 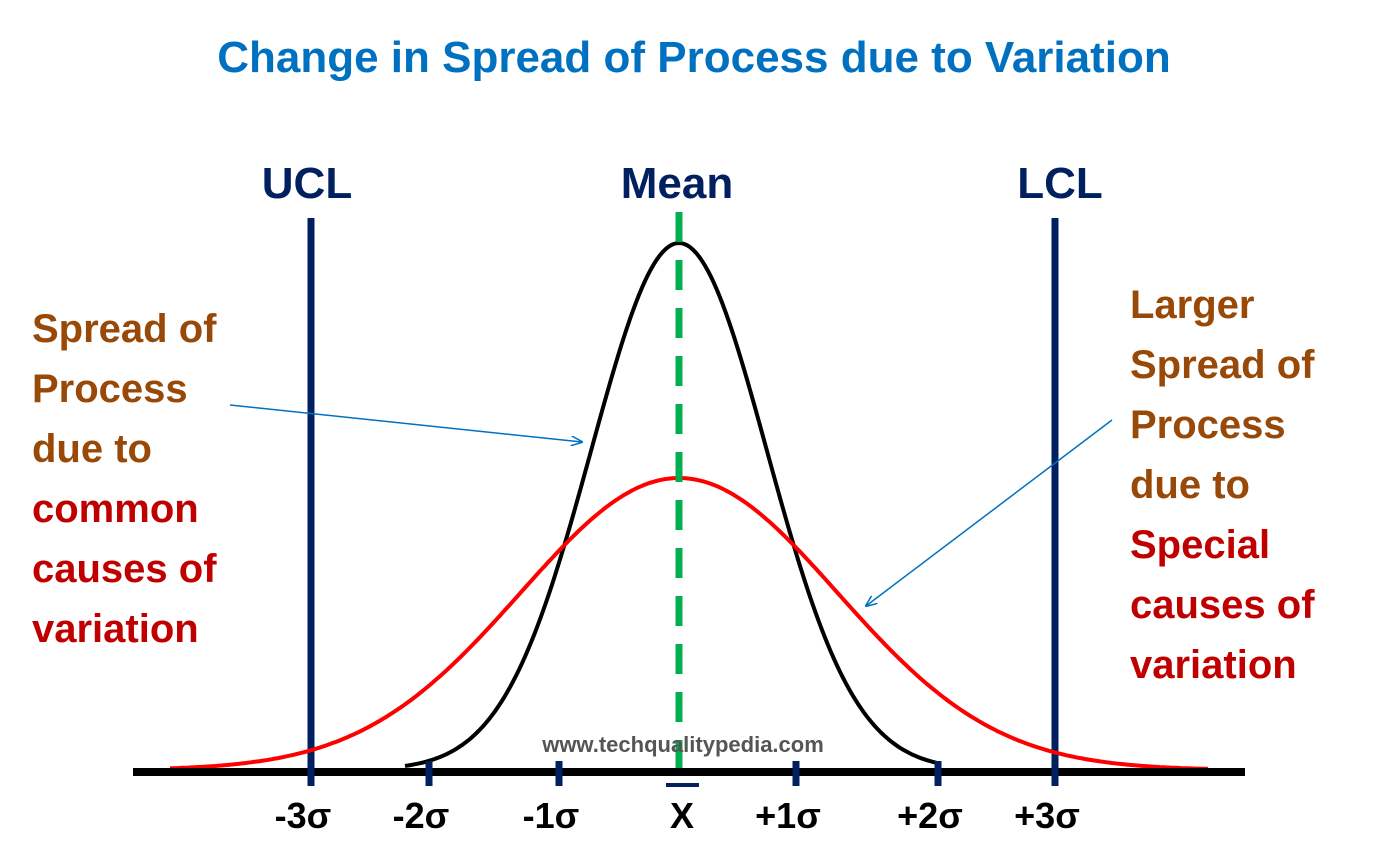 What do you see at coordinates (930, 815) in the screenshot?
I see `tick-label: +2σ` at bounding box center [930, 815].